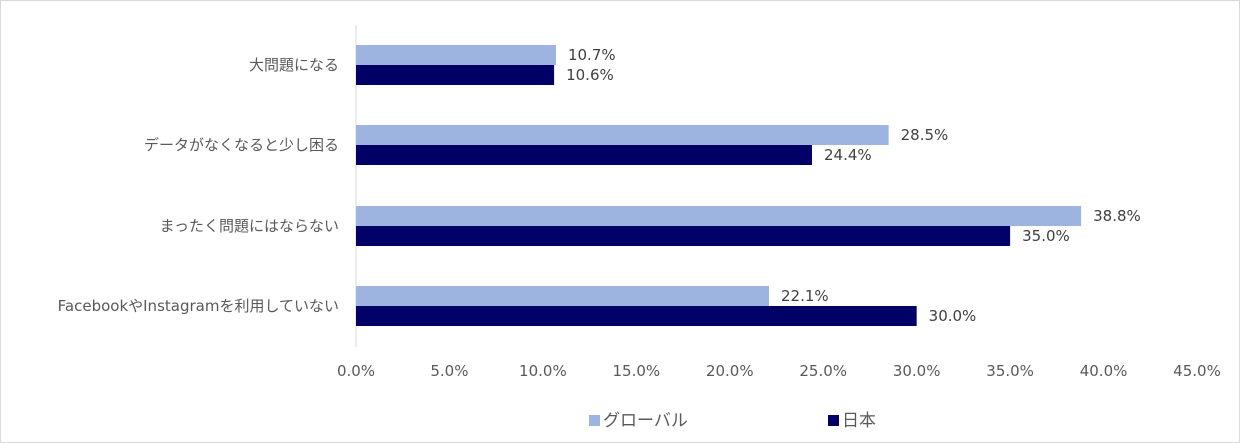  Describe the element at coordinates (249, 226) in the screenshot. I see `category-label: まったく問題にはならない` at that location.